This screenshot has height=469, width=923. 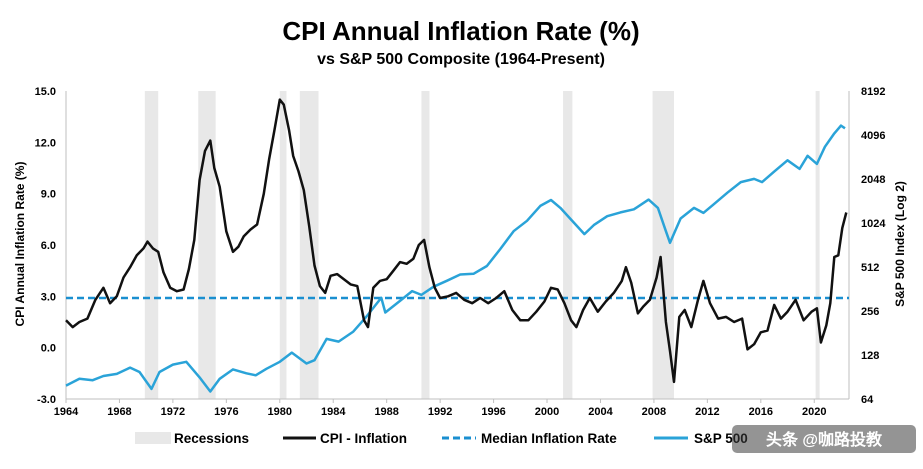 I want to click on x-tick-label: 1976, so click(x=226, y=412).